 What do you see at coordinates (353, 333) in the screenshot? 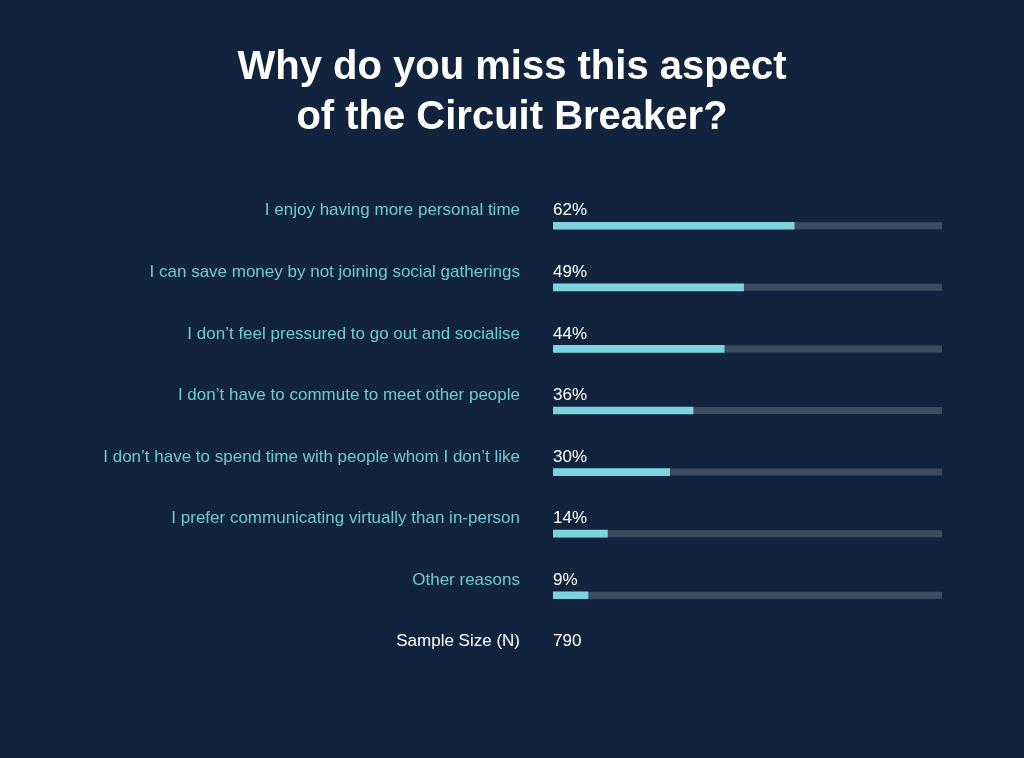
I see `y-tick-label: I don’t feel pressured to go out and socialise` at bounding box center [353, 333].